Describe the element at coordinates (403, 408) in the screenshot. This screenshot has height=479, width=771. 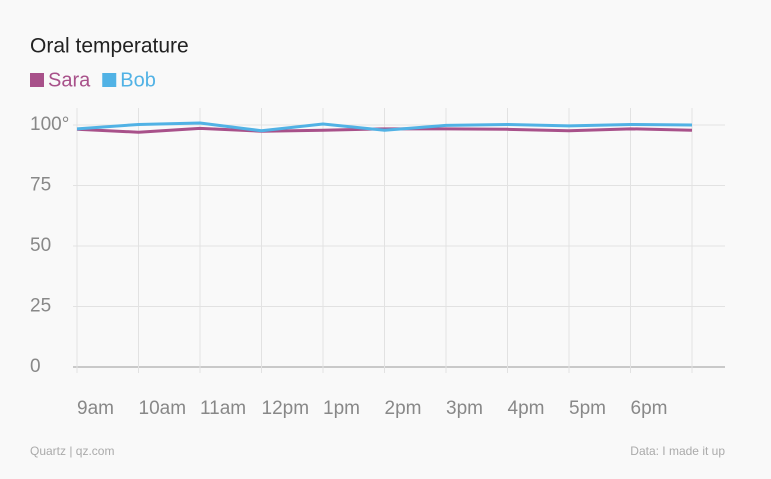
I see `x-tick-label: 2pm` at that location.